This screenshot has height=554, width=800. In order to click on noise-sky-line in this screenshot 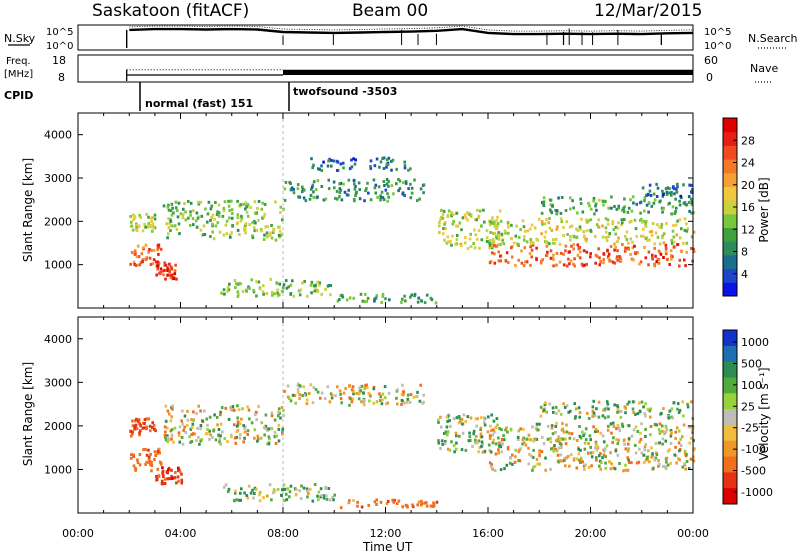, I will do `click(411, 31)`.